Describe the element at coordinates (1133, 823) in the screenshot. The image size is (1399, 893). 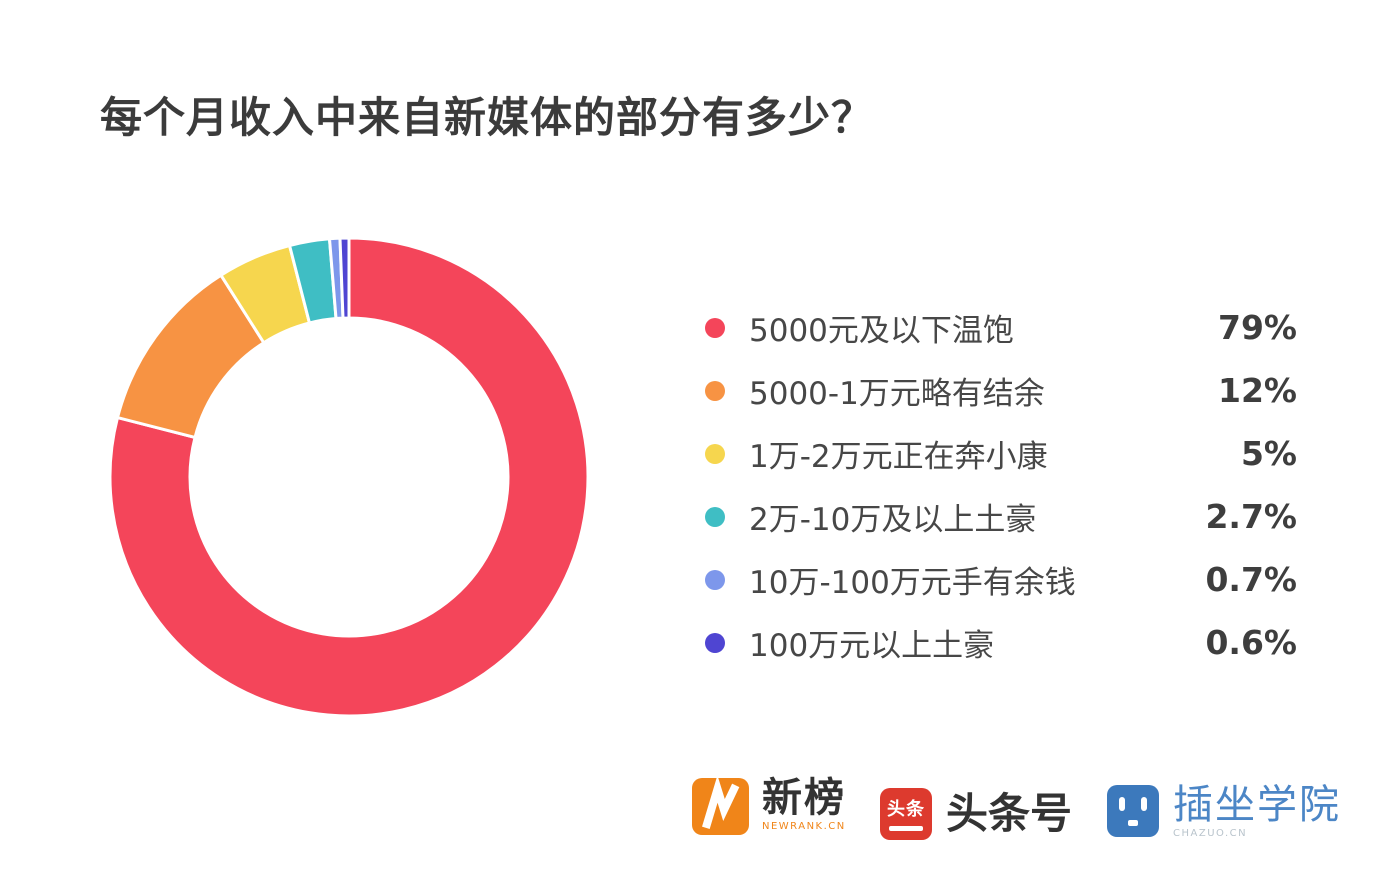
I see `chazuo-robot-mouth` at that location.